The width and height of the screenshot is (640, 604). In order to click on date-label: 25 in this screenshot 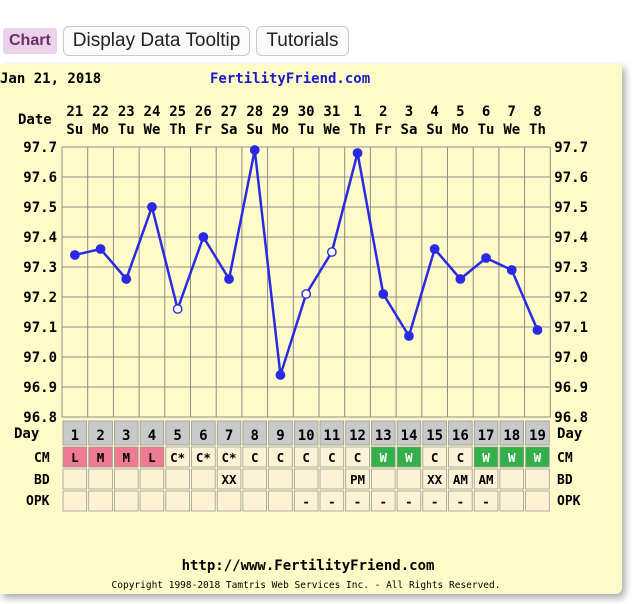, I will do `click(177, 112)`.